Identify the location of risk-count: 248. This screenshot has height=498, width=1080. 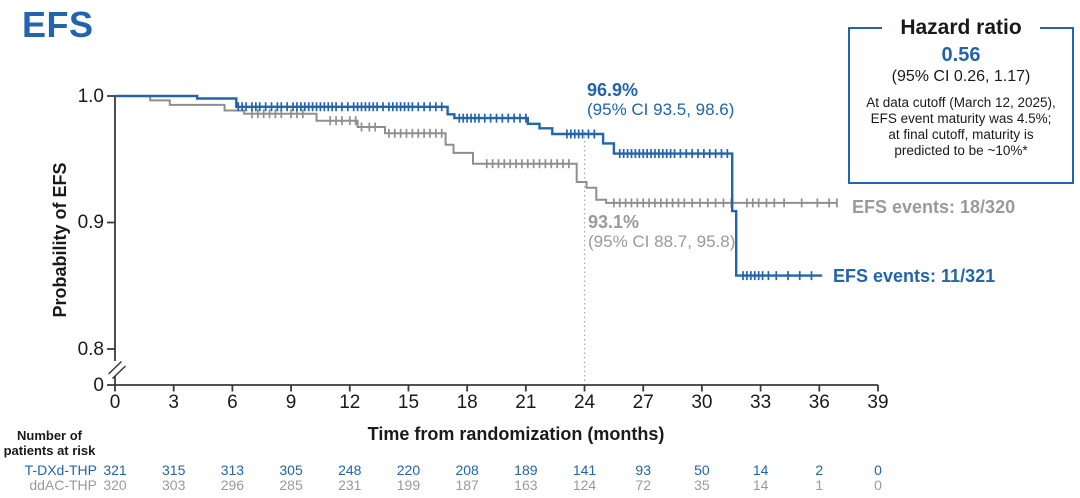
(350, 470).